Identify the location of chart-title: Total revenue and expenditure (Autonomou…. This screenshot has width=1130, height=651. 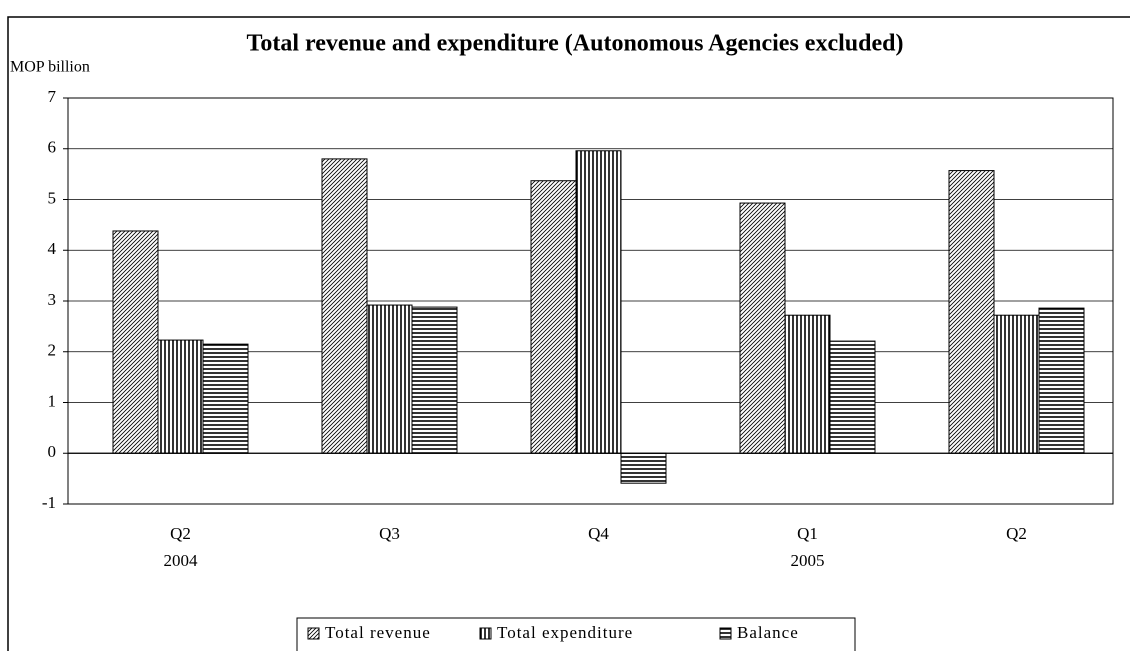
(575, 44).